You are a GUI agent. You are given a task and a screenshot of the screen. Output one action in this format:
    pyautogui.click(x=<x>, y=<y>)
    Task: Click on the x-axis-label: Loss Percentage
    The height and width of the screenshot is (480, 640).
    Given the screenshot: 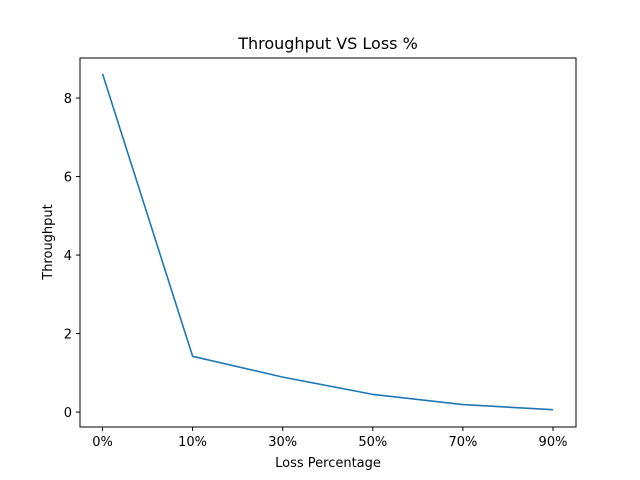 What is the action you would take?
    pyautogui.click(x=328, y=463)
    